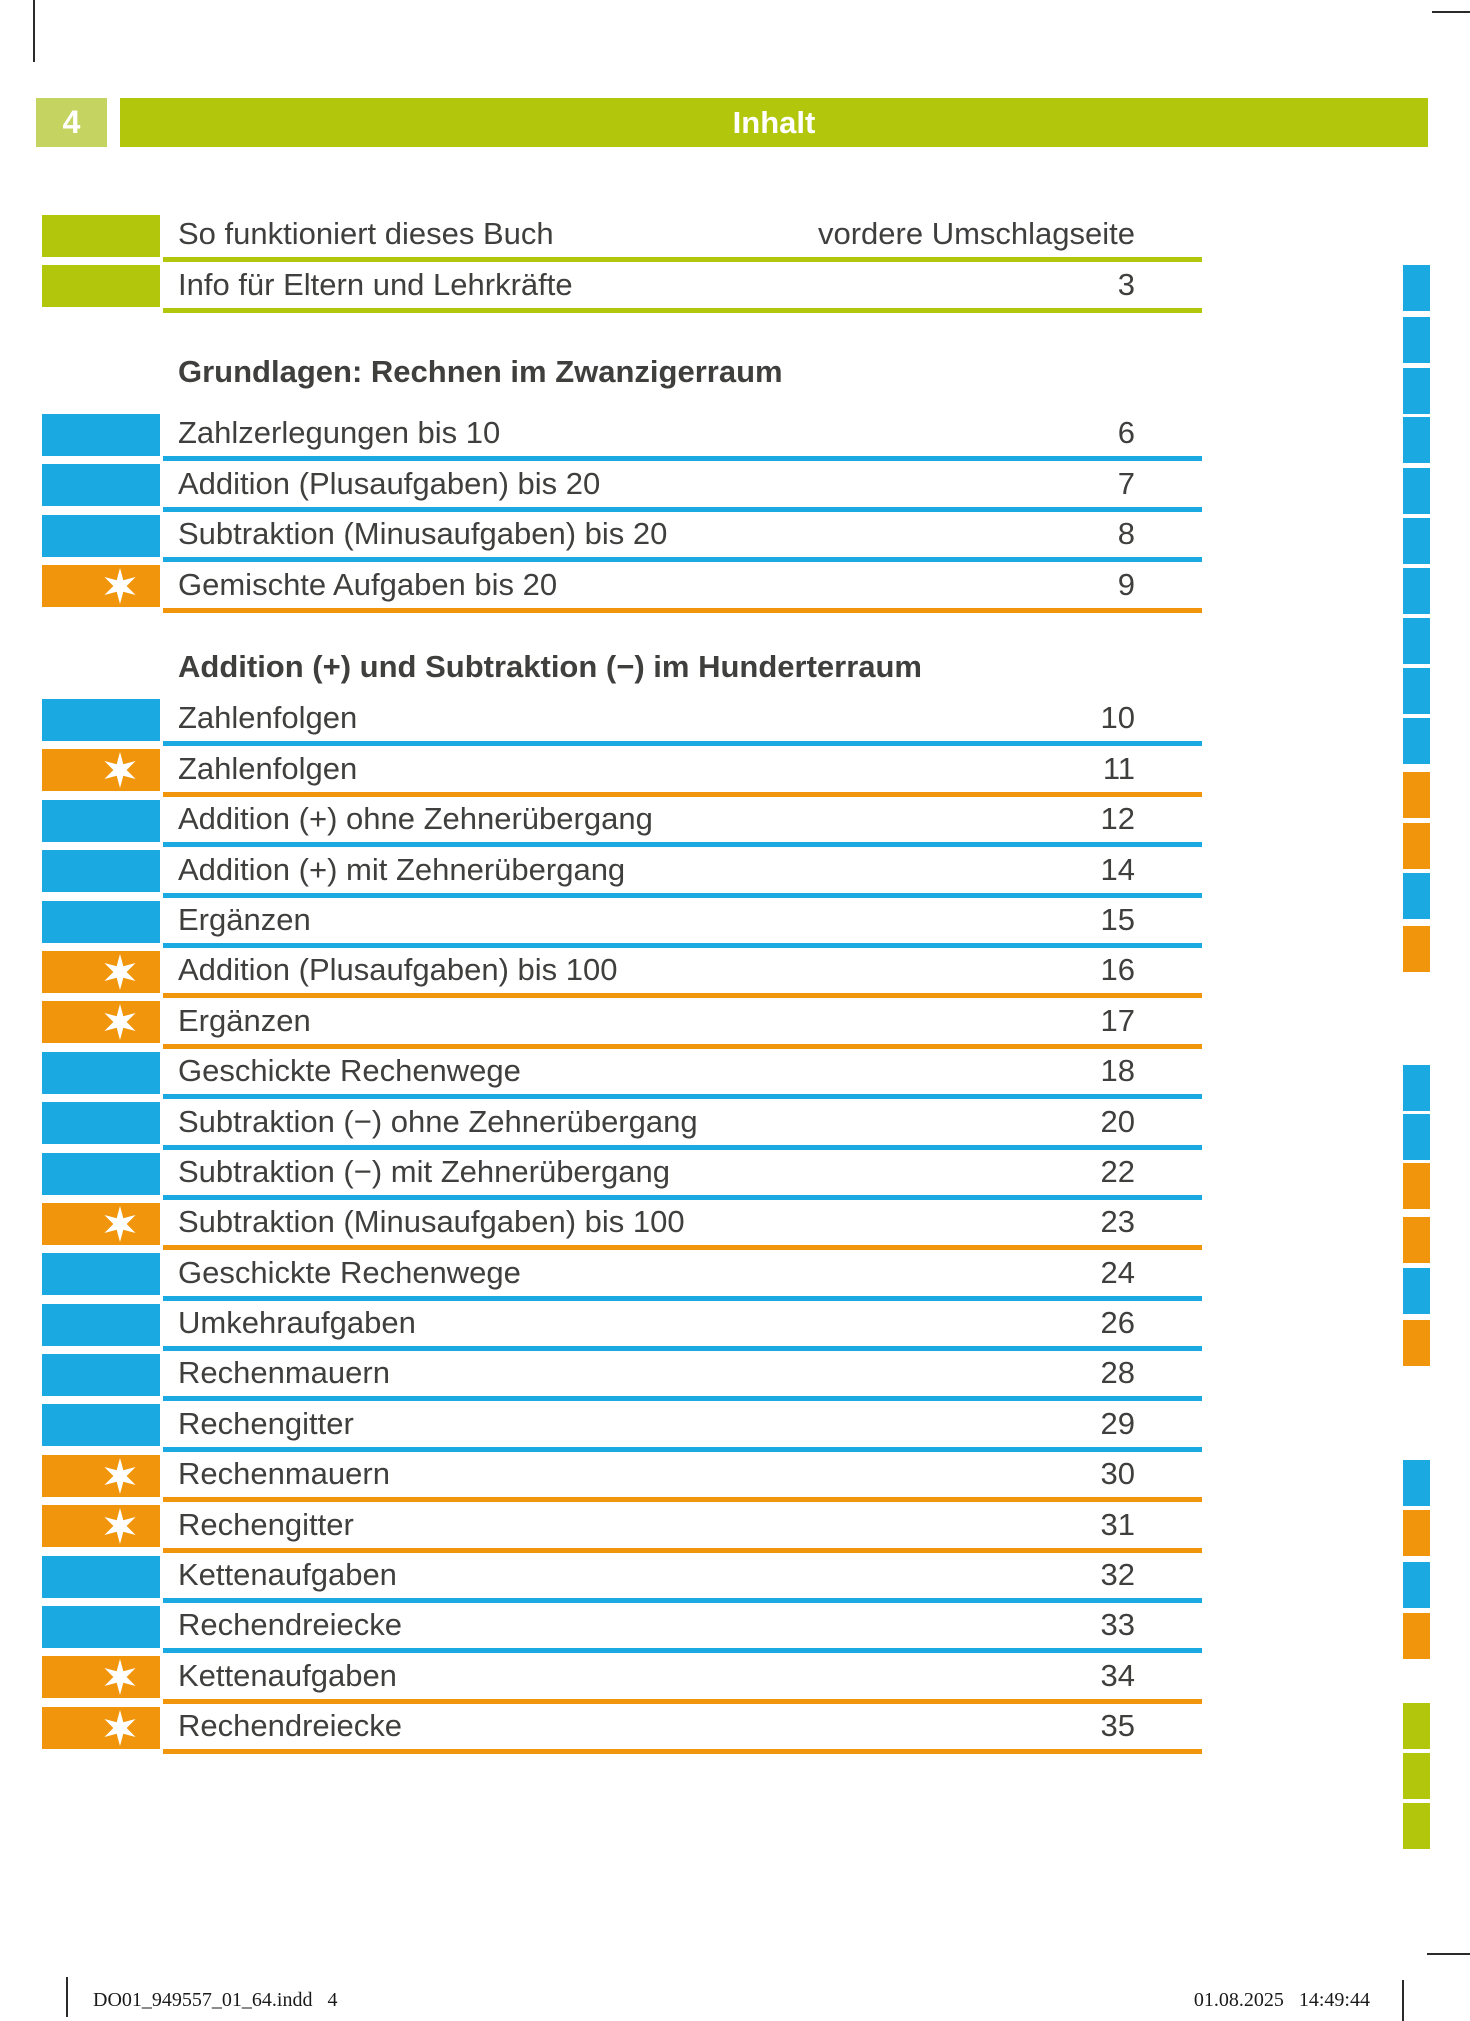 This screenshot has height=2021, width=1470. I want to click on row-title: Addition (+) ohne Zehnerübergang, so click(415, 819).